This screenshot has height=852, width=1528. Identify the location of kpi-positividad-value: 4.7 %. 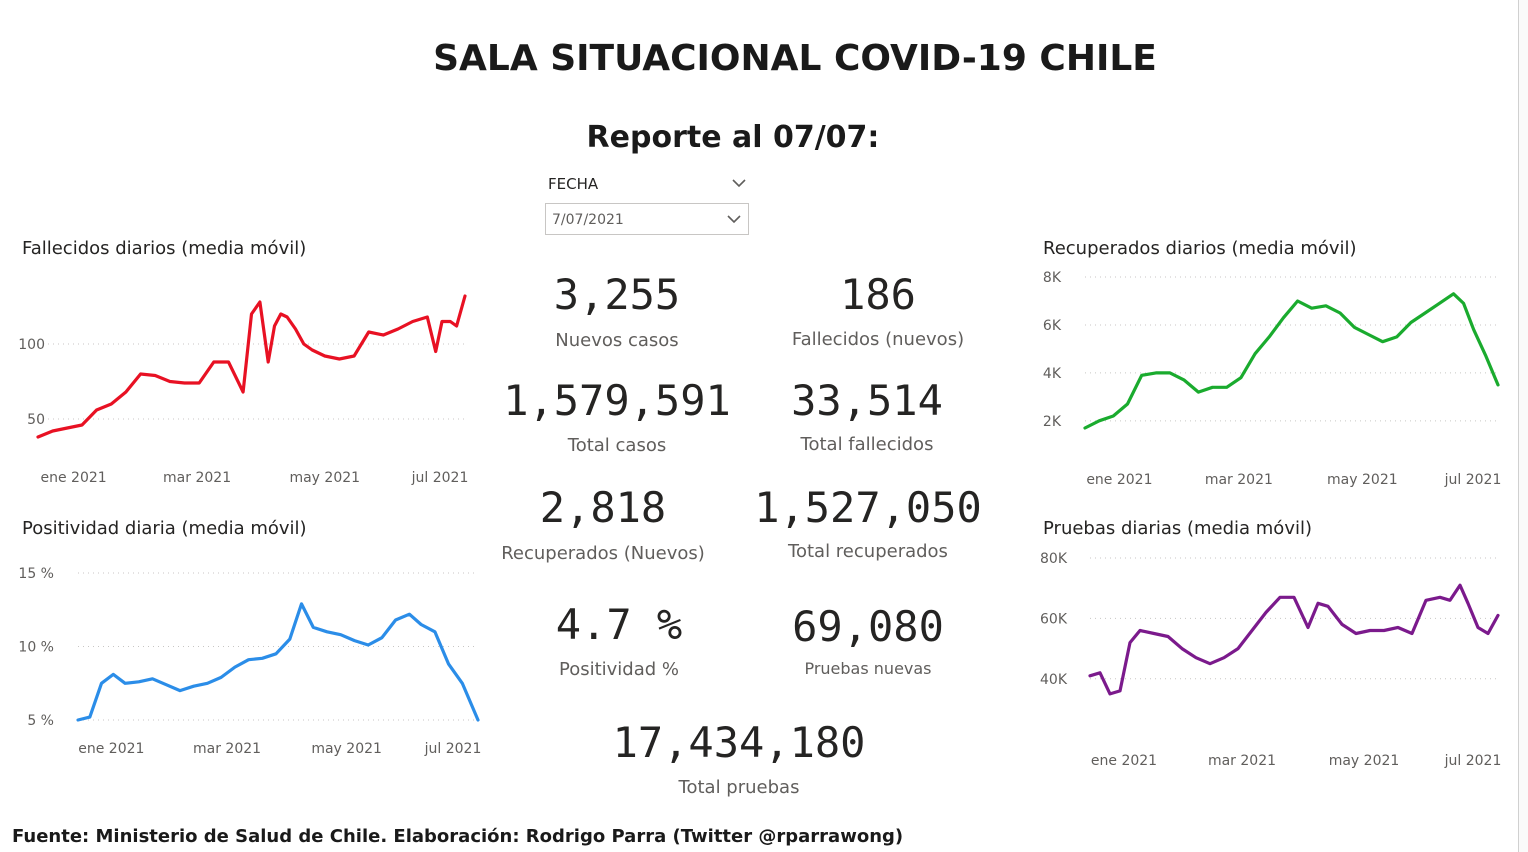
(619, 624).